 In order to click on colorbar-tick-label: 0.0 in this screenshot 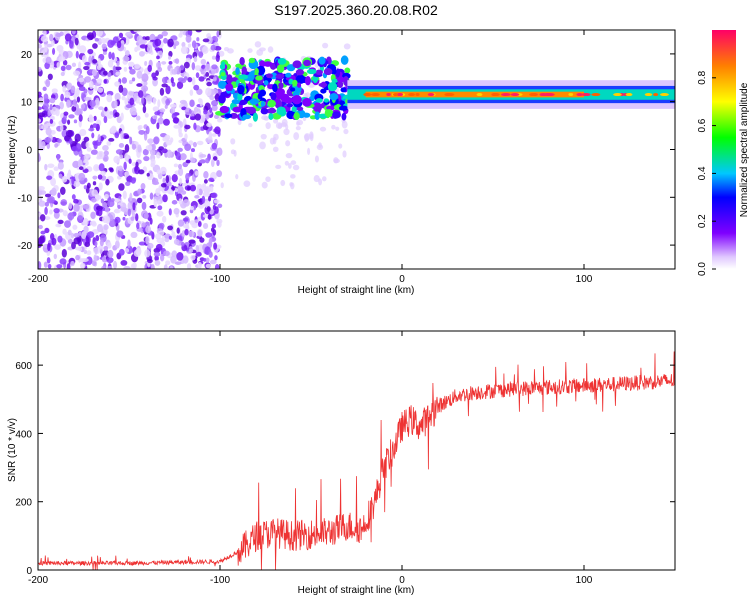, I will do `click(702, 269)`.